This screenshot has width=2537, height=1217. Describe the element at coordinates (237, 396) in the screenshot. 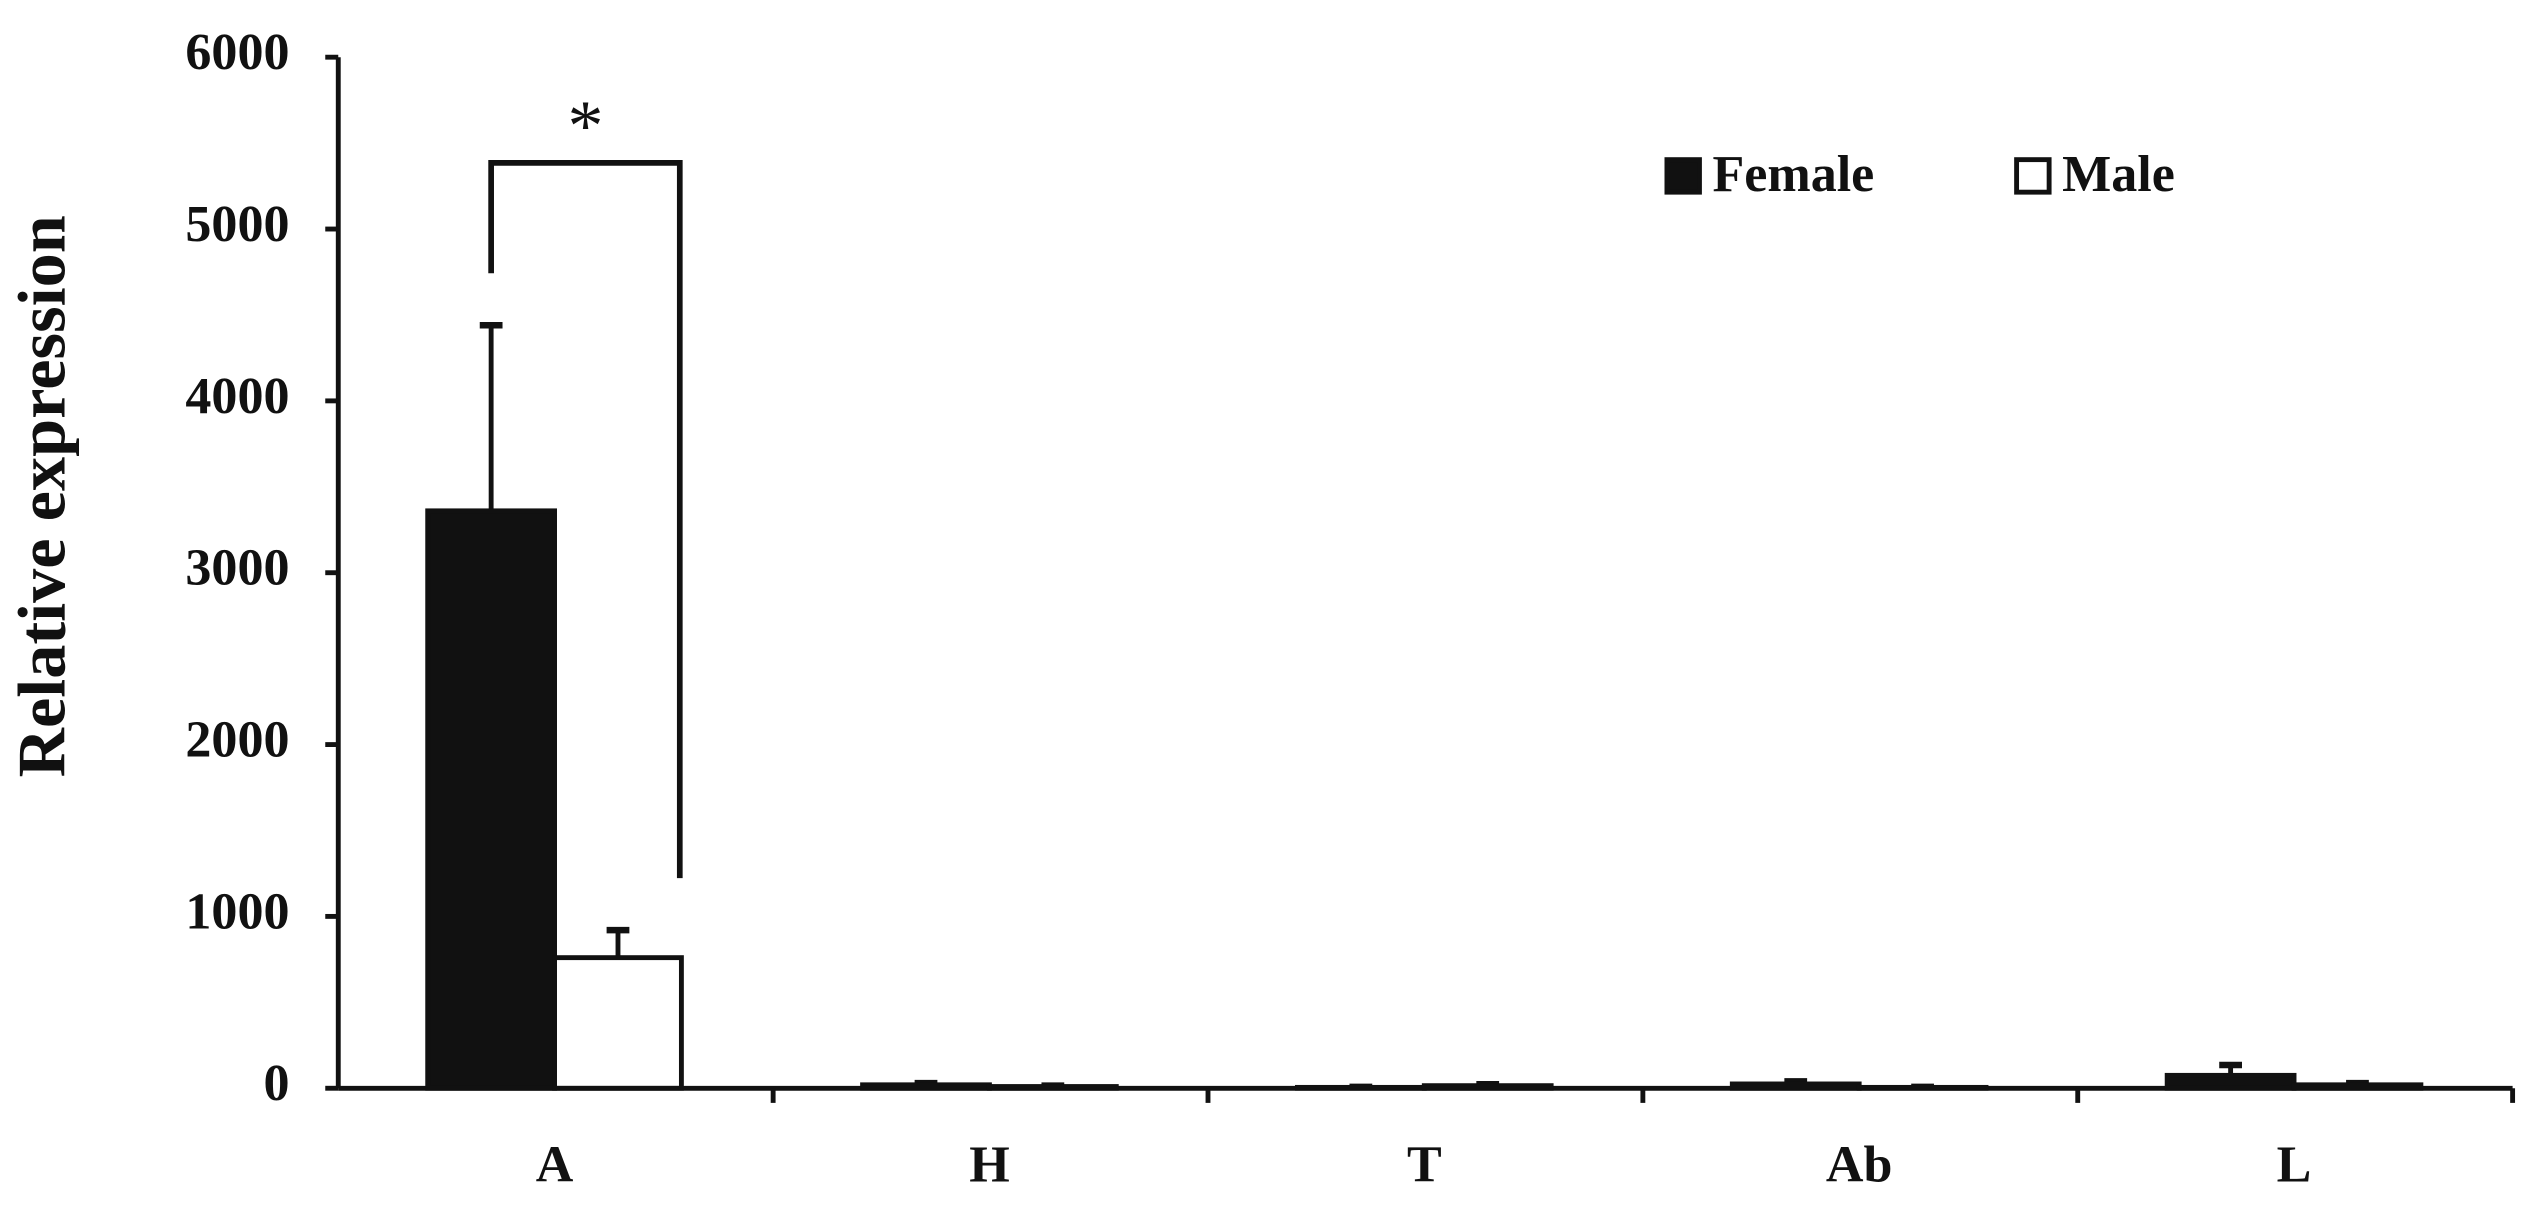

I see `y-tick-label: 4000` at that location.